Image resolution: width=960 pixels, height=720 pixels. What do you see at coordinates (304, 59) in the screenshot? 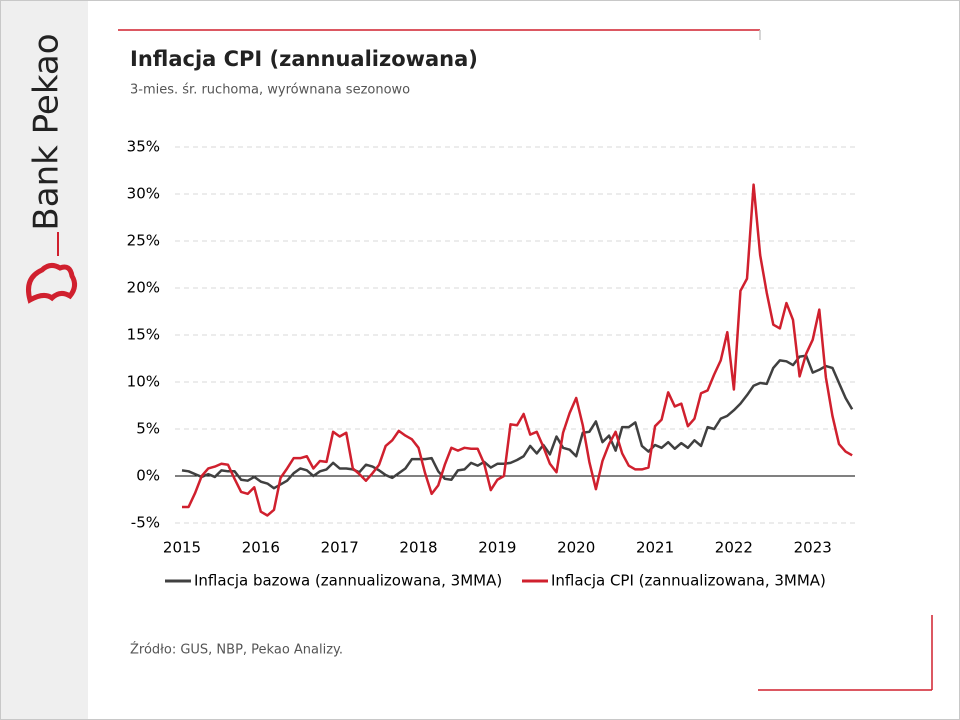
I see `chart-title: Inflacja CPI (zannualizowana)` at bounding box center [304, 59].